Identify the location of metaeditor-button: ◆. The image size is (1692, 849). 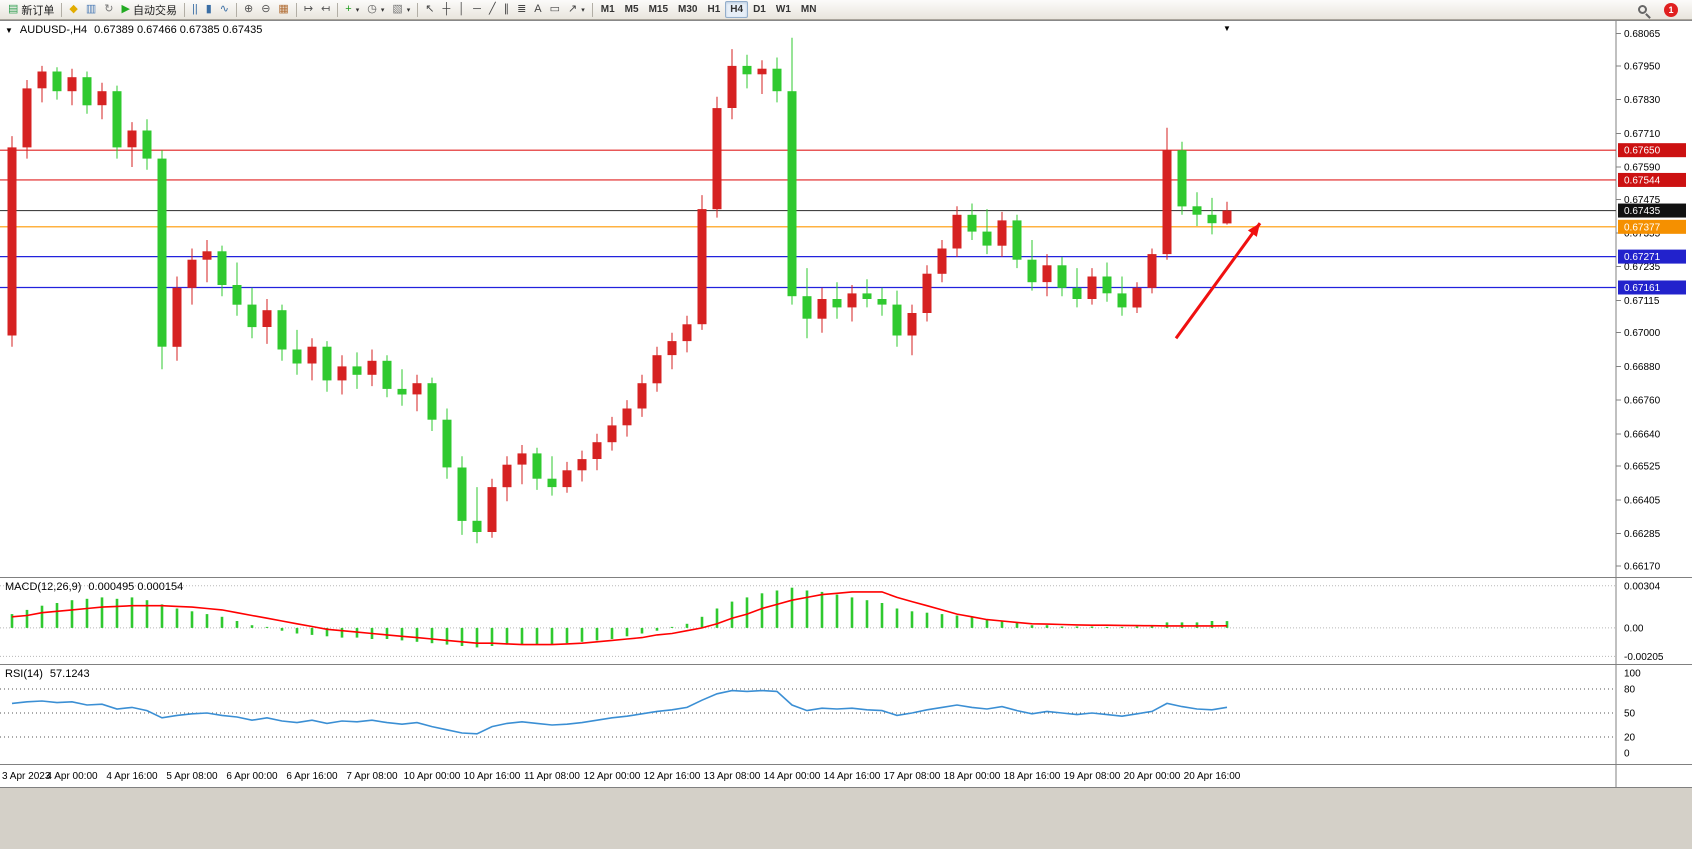
(73, 9).